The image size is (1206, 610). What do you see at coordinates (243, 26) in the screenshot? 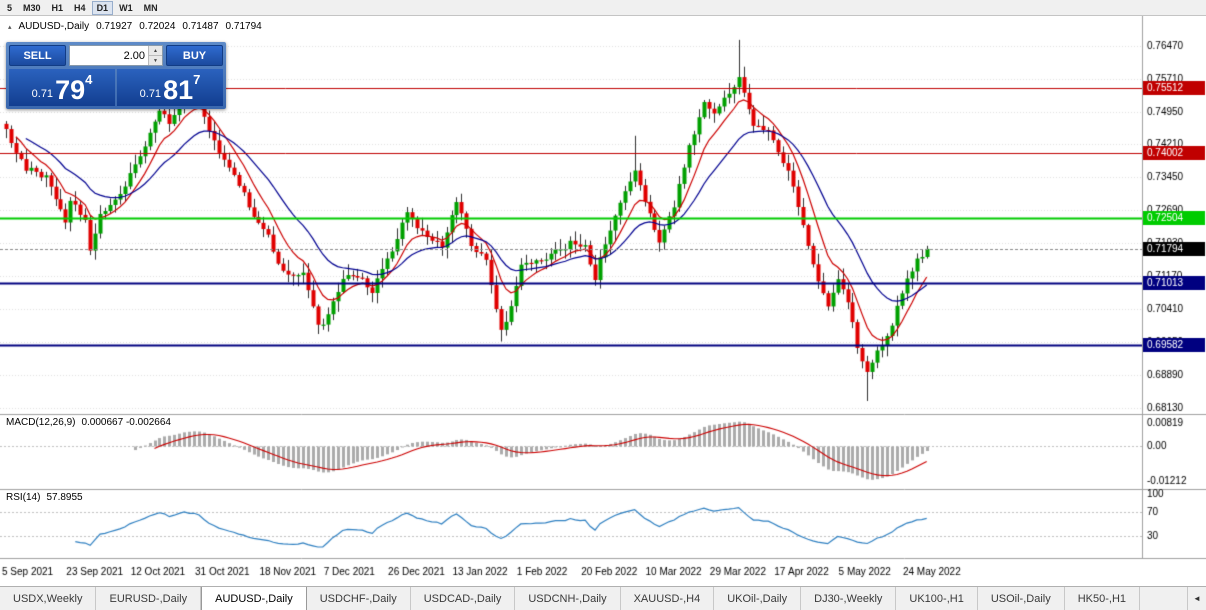
I see `ohlc-close-value: 0.71794` at bounding box center [243, 26].